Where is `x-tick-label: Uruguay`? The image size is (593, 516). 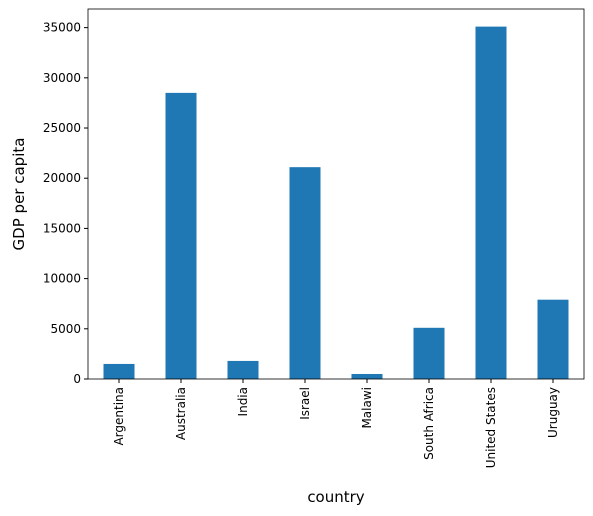
x-tick-label: Uruguay is located at coordinates (553, 412).